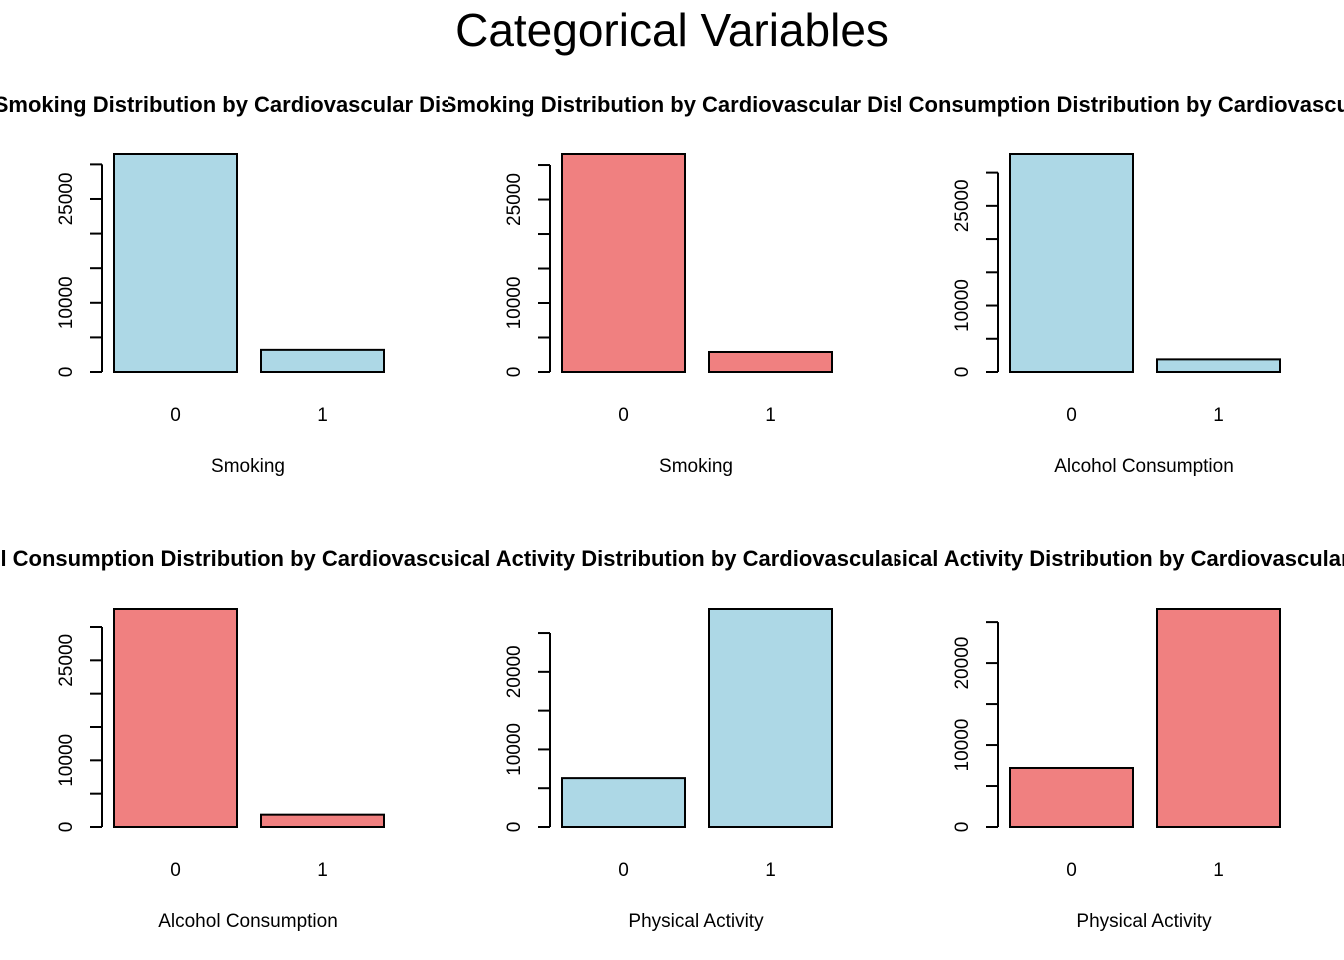  Describe the element at coordinates (672, 30) in the screenshot. I see `figure-title: Categorical Variables` at that location.